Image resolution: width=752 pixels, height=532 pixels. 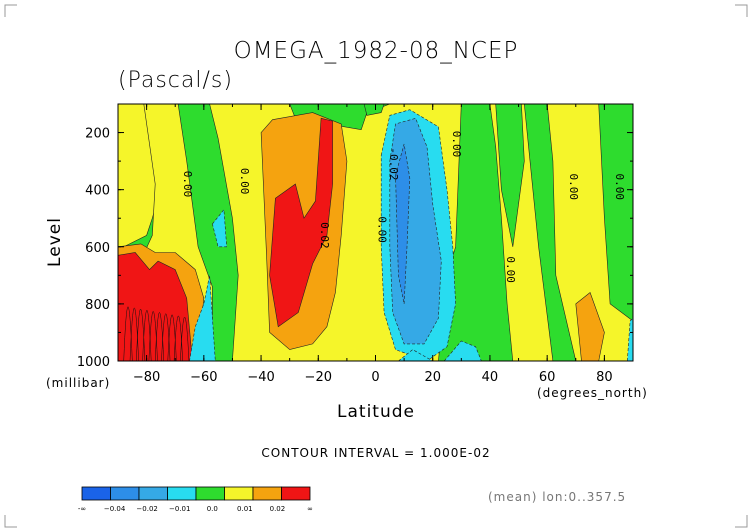 I want to click on mean-annotation: (mean) lon:0..357.5, so click(x=557, y=497).